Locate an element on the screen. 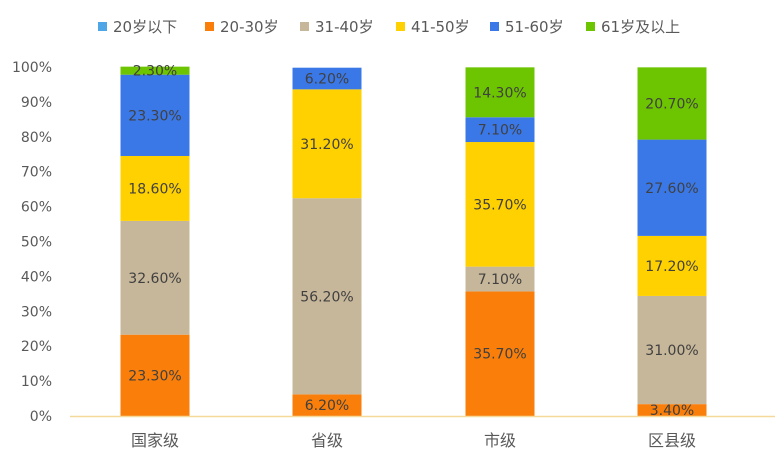 This screenshot has width=782, height=452. data-label: 3.40% is located at coordinates (672, 411).